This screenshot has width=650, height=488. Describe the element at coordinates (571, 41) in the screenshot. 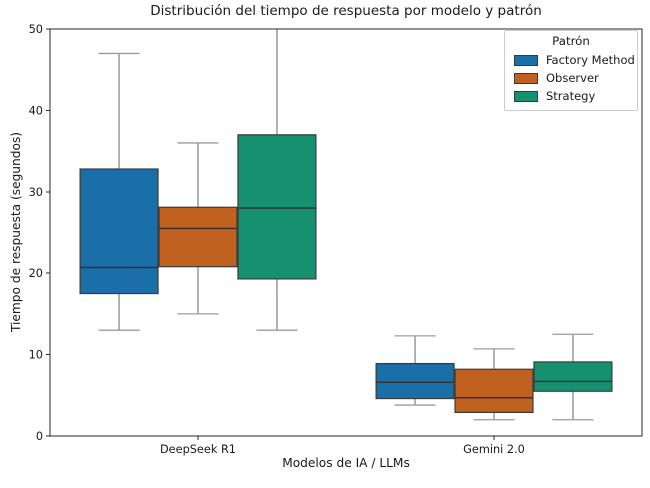

I see `legend-title: Patrón` at that location.